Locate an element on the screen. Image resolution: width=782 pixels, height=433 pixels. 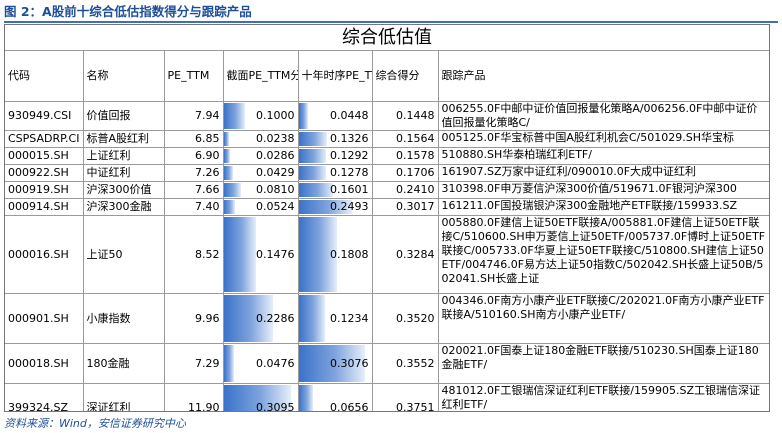
table-title: 综合低估值 is located at coordinates (387, 38).